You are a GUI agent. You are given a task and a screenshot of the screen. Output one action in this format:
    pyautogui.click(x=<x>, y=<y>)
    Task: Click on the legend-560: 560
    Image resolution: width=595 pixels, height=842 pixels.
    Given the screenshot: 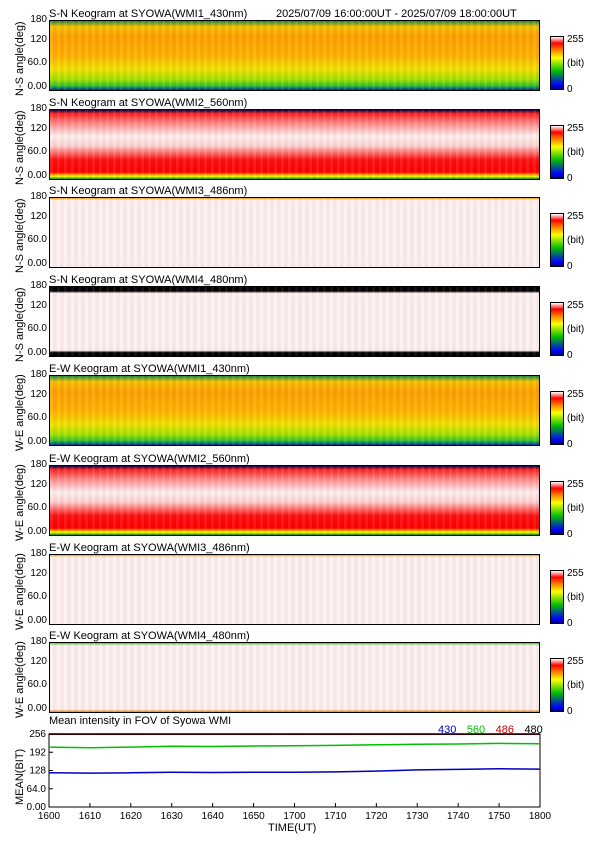 What is the action you would take?
    pyautogui.click(x=476, y=730)
    